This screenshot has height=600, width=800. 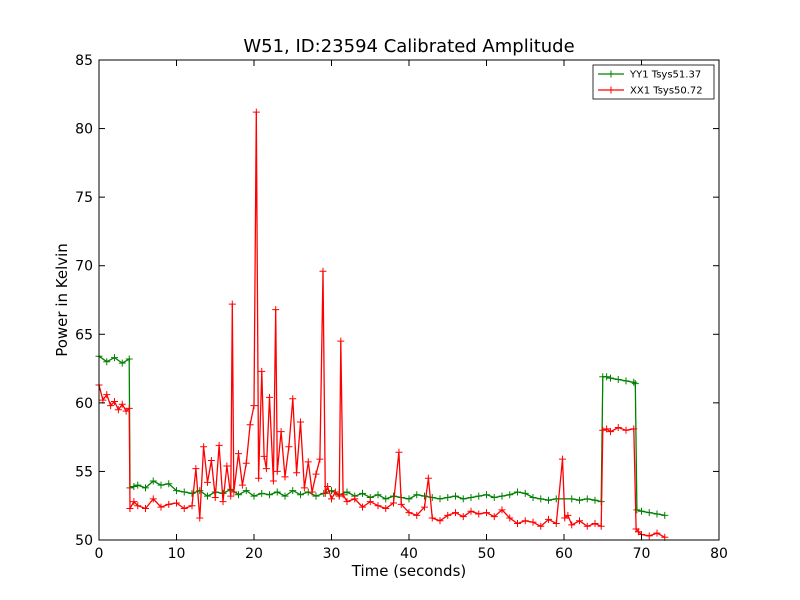 I want to click on y-tick-label: 65, so click(x=84, y=335).